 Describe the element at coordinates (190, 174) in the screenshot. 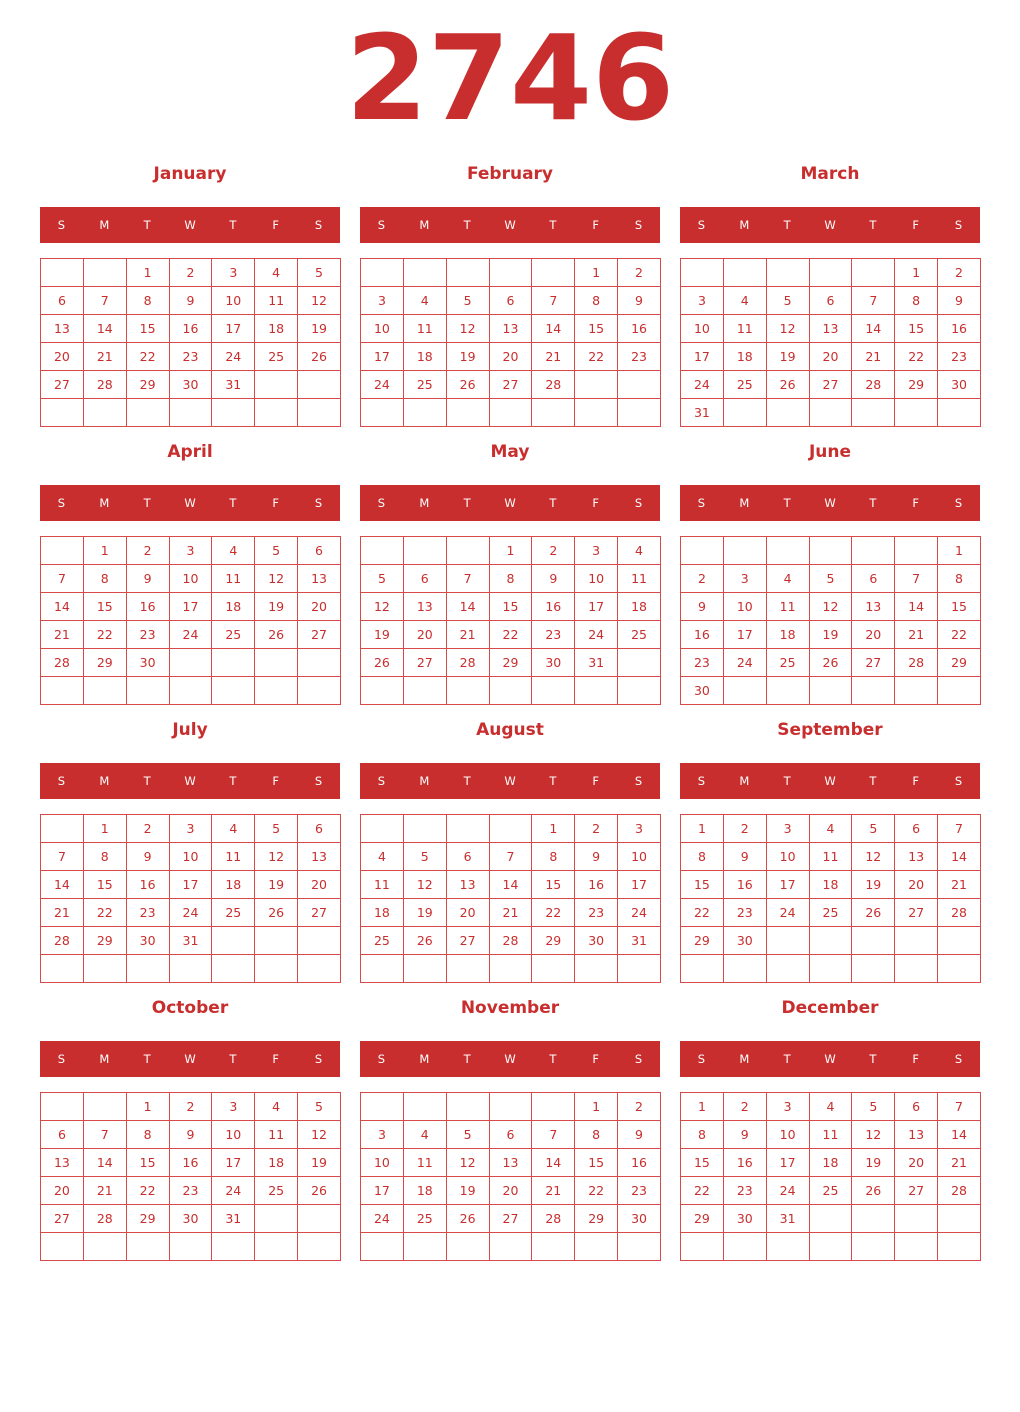

I see `month-title: January` at that location.